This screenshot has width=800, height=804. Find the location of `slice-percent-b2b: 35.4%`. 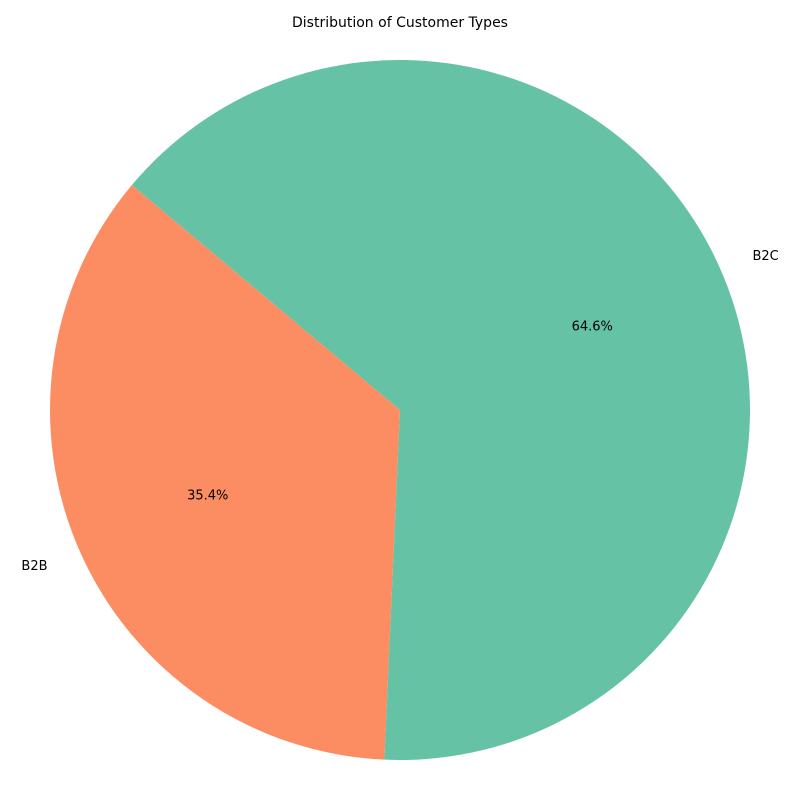

slice-percent-b2b: 35.4% is located at coordinates (207, 495).